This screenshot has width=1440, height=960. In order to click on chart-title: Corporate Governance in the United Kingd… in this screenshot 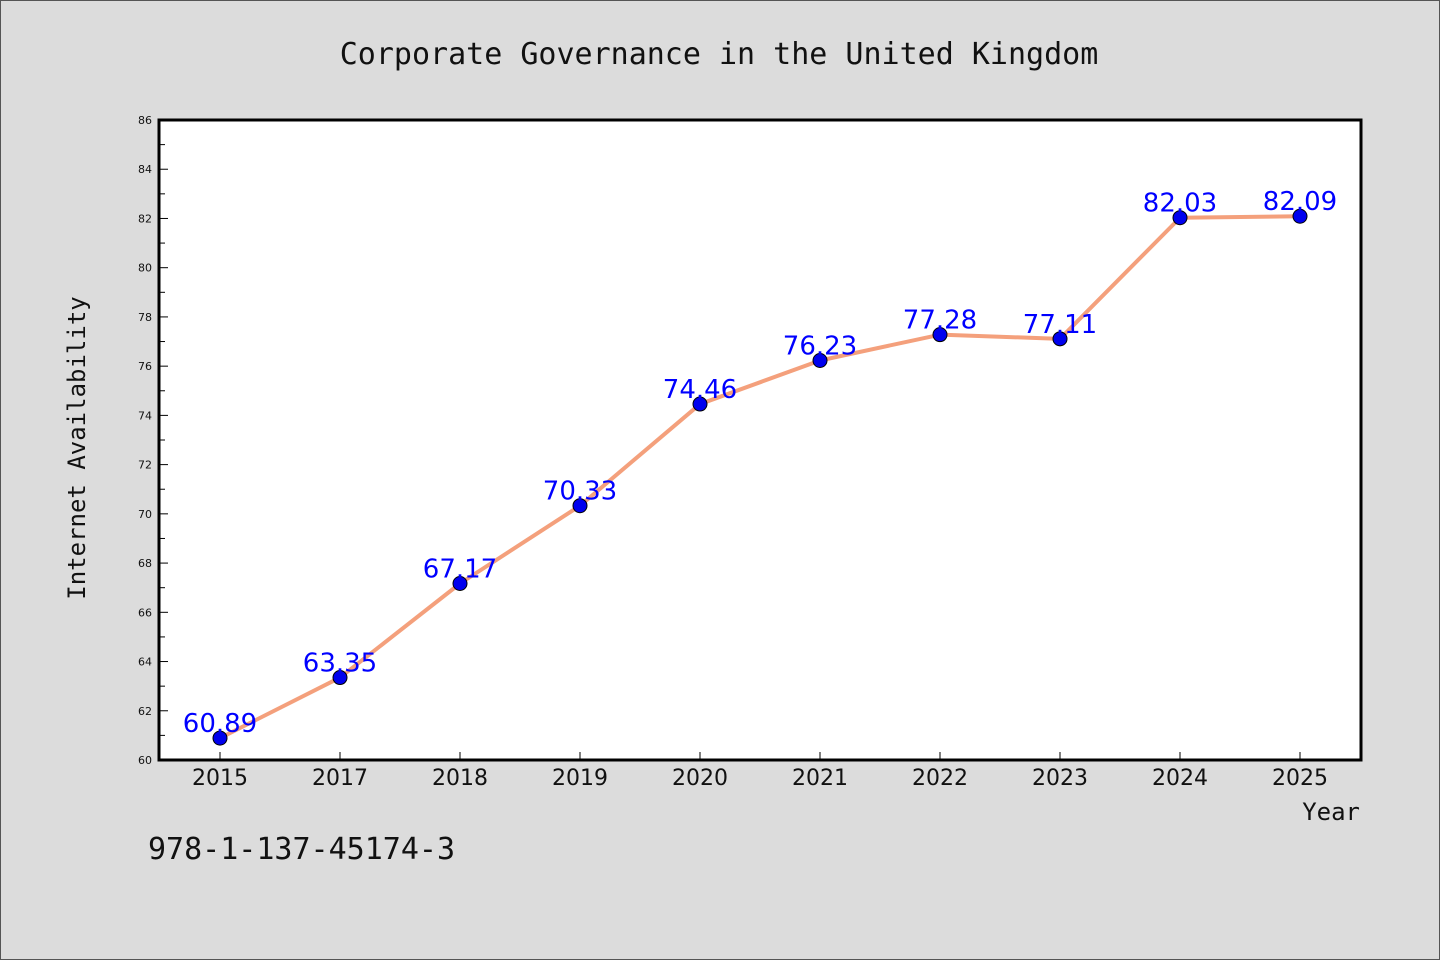, I will do `click(719, 54)`.